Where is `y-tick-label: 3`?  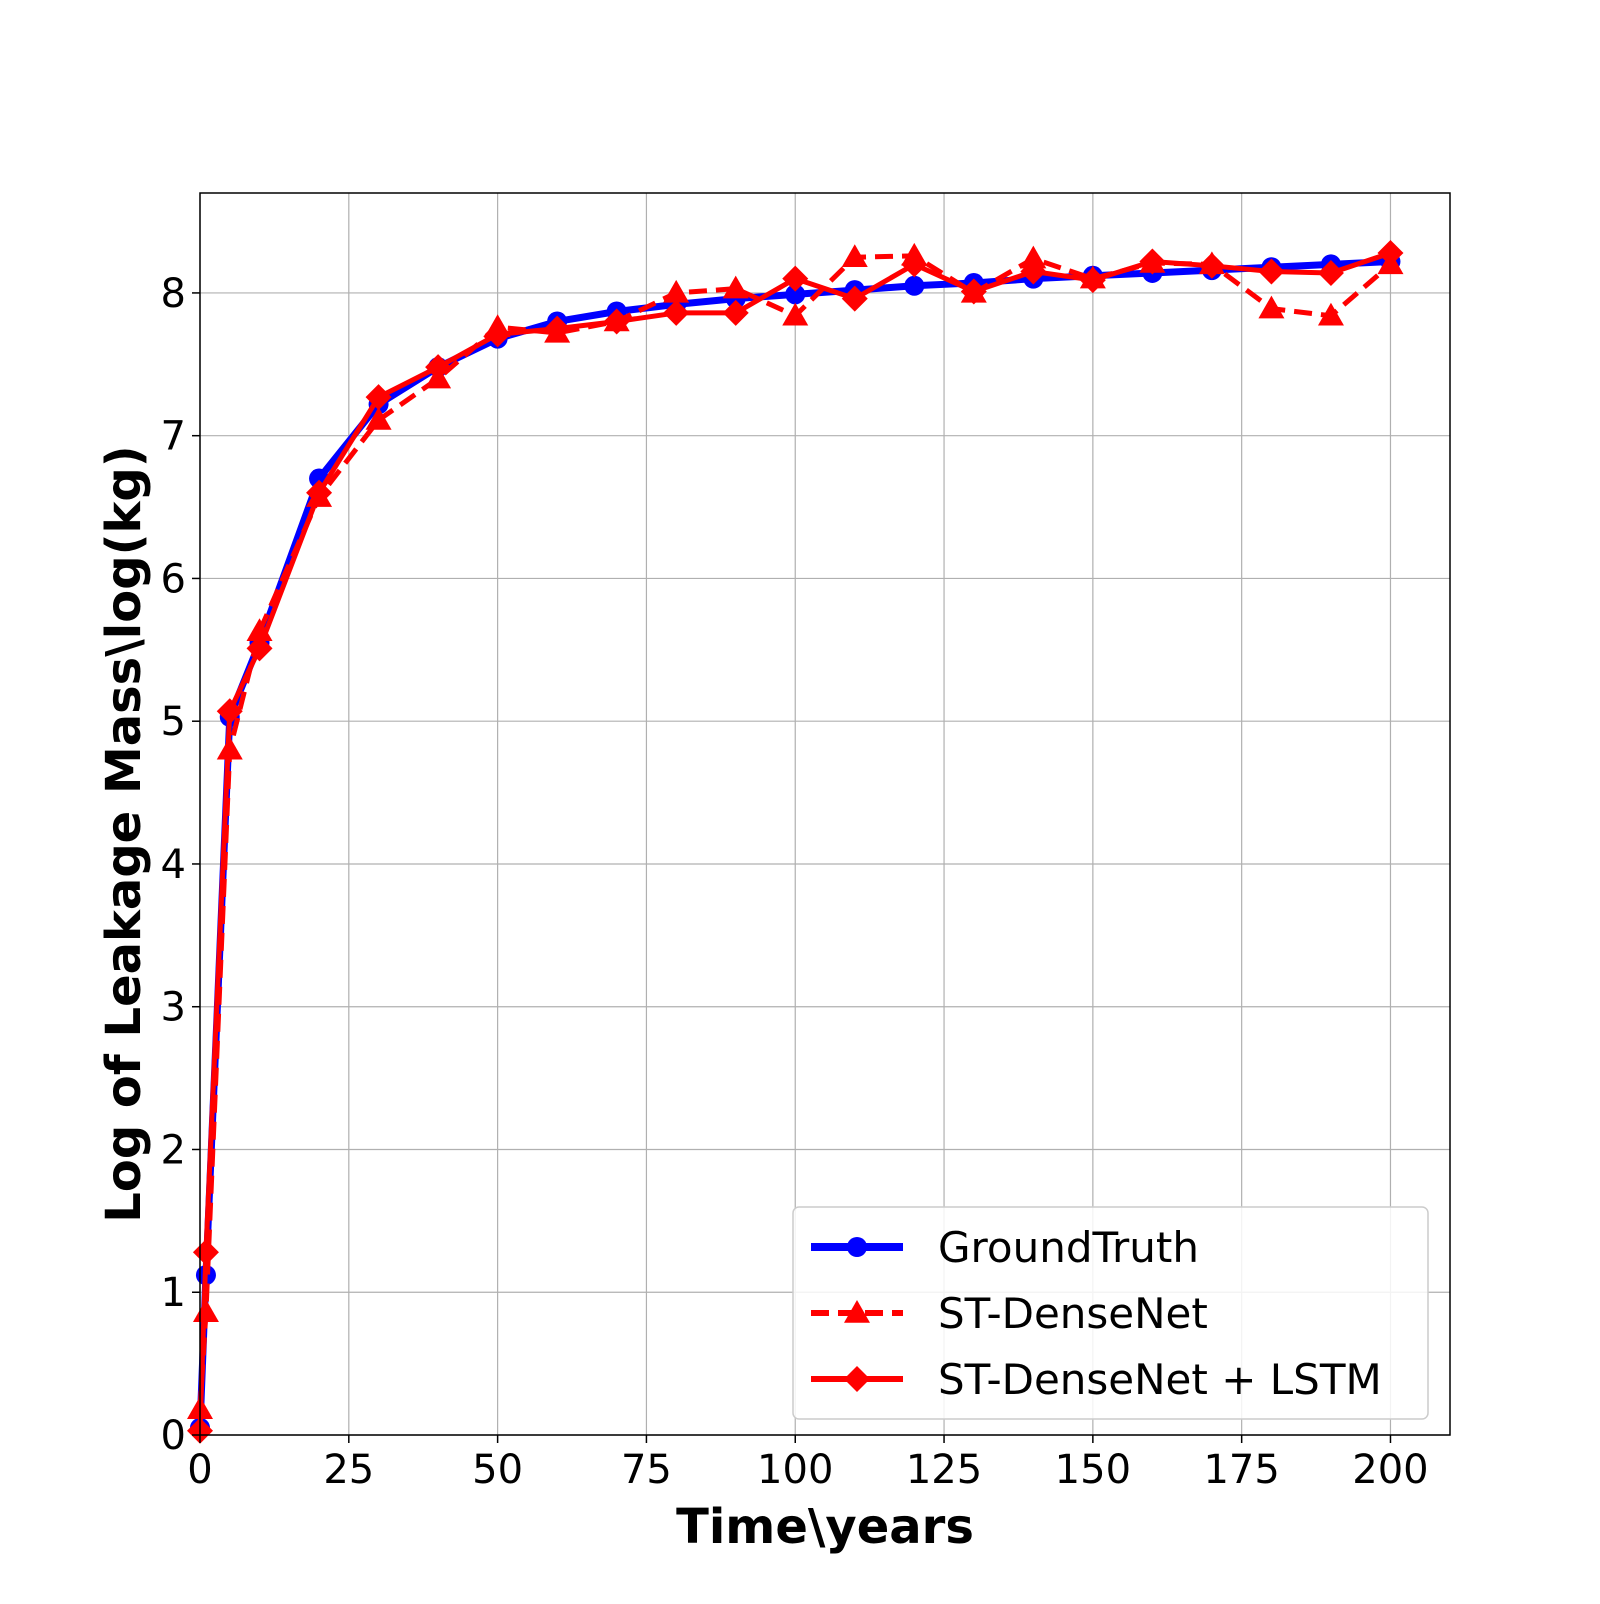 y-tick-label: 3 is located at coordinates (173, 1008).